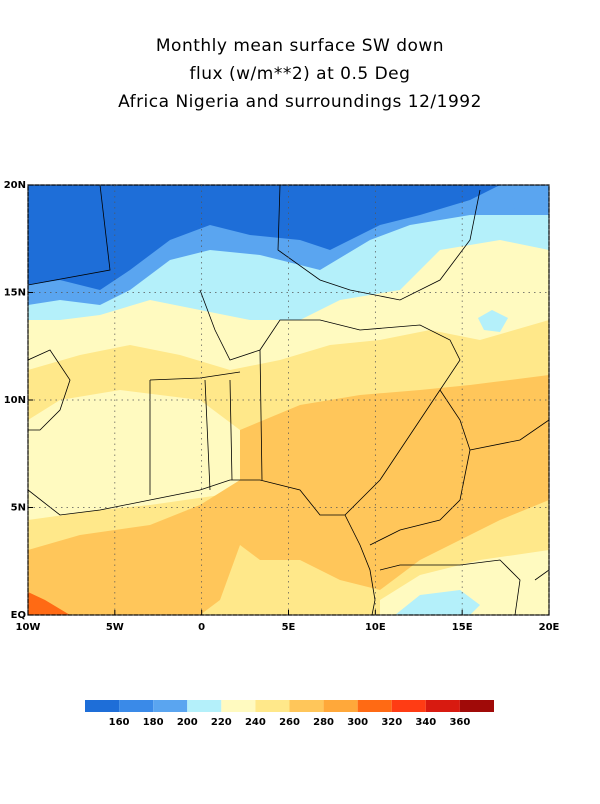 The width and height of the screenshot is (600, 804). I want to click on colorbar-label: 200, so click(187, 722).